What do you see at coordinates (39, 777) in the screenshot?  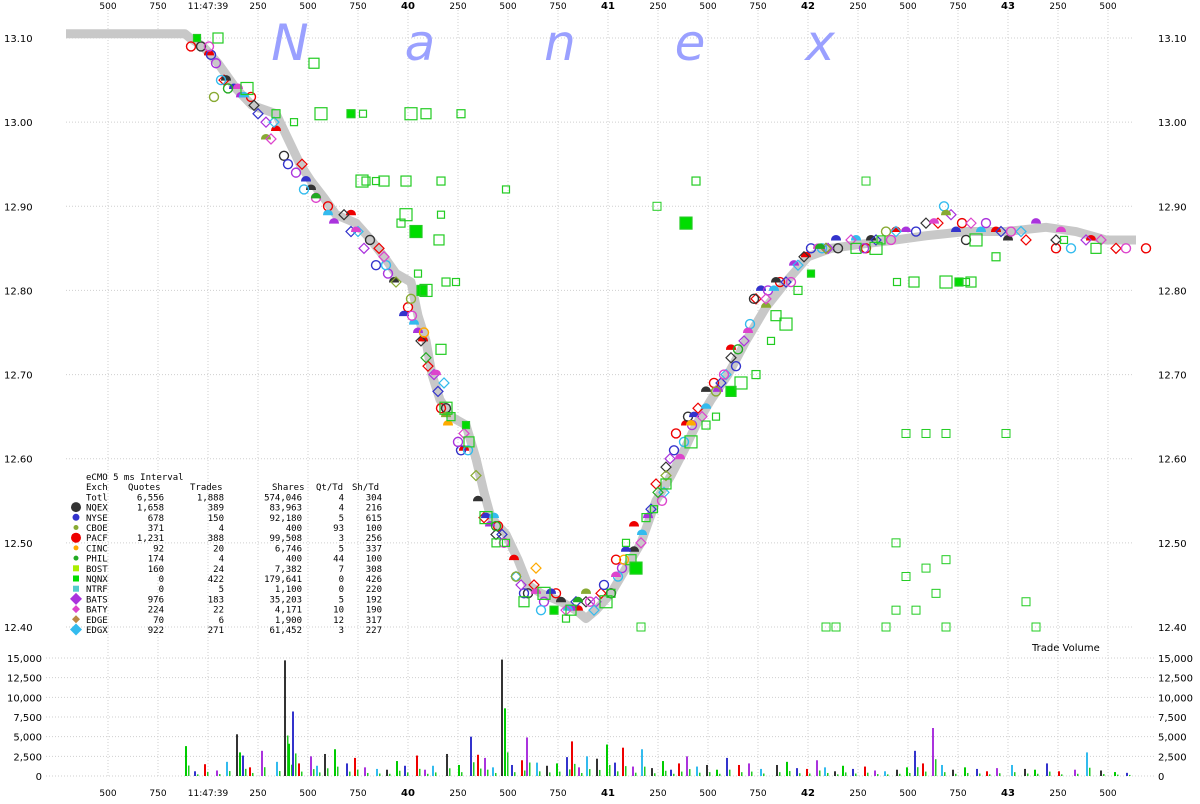 I see `vol-tick-left: 0` at bounding box center [39, 777].